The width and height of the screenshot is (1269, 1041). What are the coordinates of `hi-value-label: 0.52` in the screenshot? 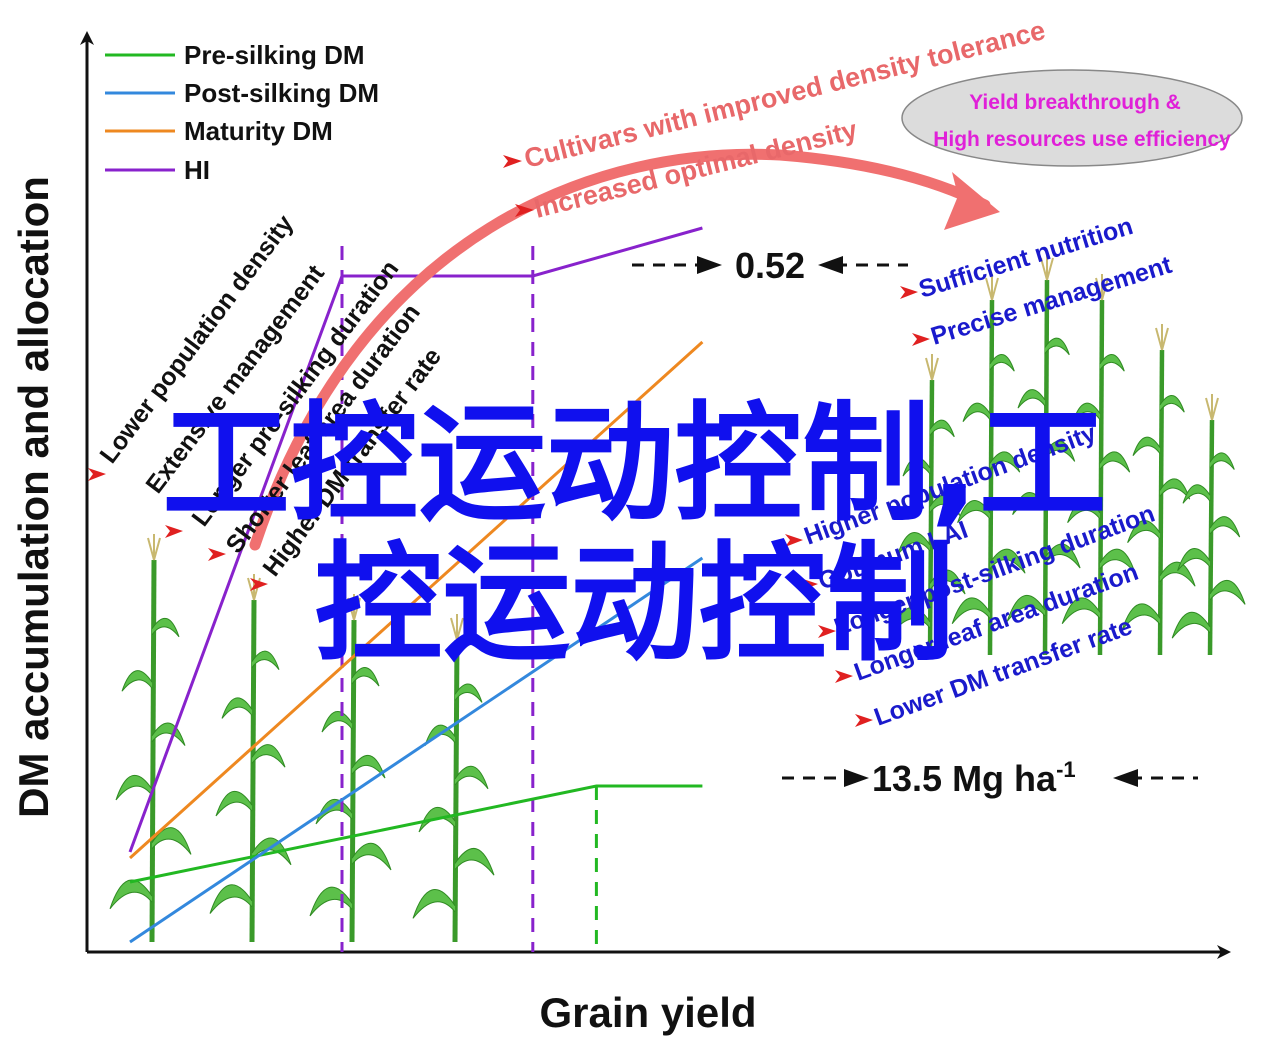 It's located at (770, 265).